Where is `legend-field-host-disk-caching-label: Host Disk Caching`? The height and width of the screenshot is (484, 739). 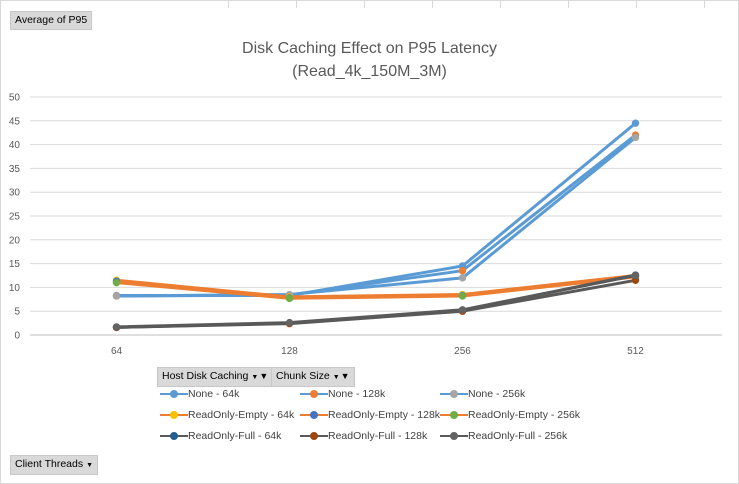
legend-field-host-disk-caching-label: Host Disk Caching is located at coordinates (205, 376).